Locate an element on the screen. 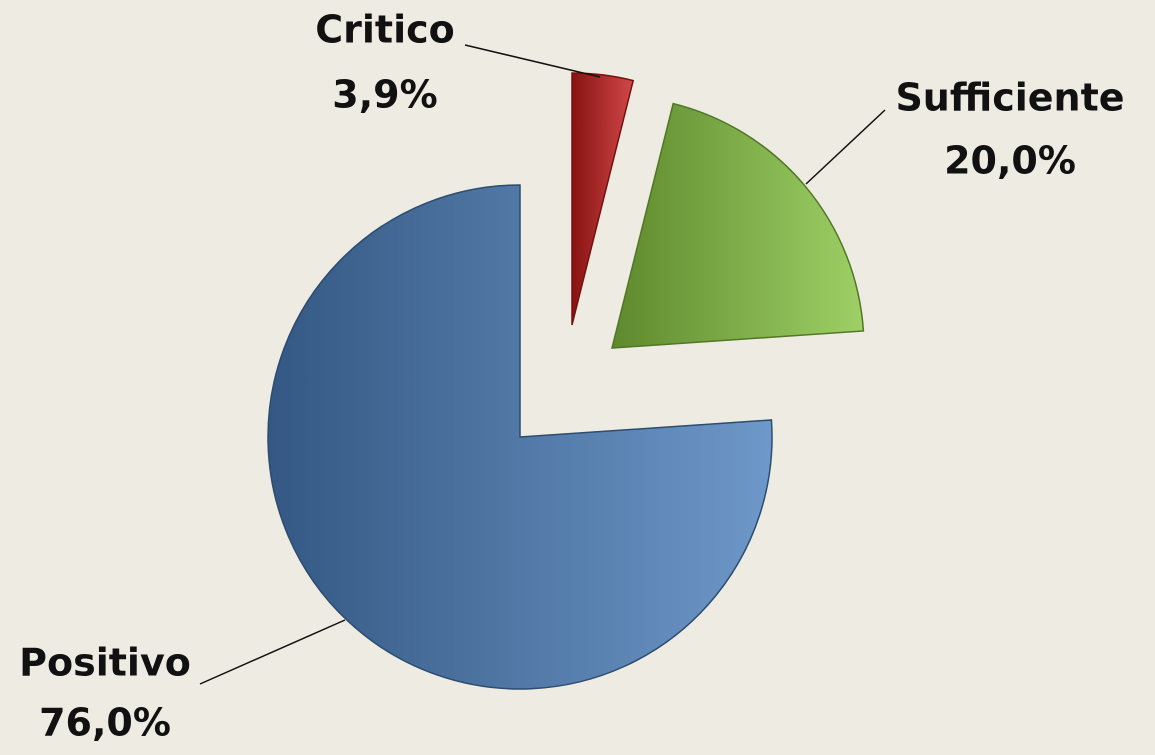  slice-value-label: 76,0% is located at coordinates (105, 723).